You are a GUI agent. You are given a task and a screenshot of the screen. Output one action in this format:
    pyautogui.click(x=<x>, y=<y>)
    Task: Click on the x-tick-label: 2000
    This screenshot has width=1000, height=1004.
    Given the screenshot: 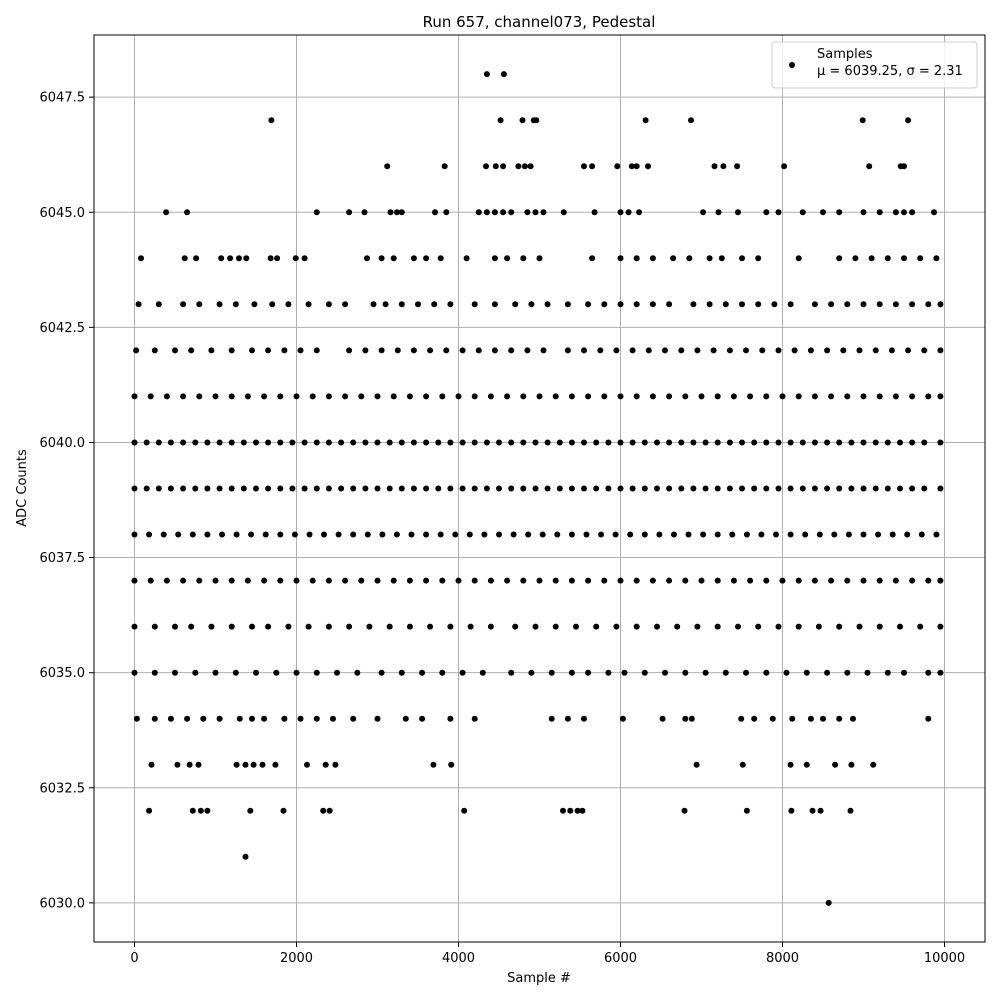 What is the action you would take?
    pyautogui.click(x=296, y=958)
    